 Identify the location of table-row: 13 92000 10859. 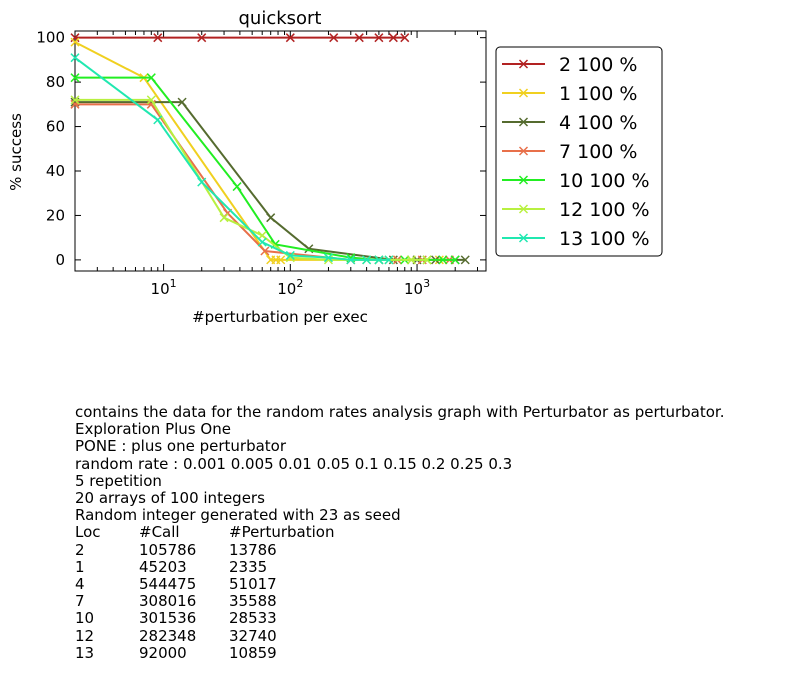
(204, 652).